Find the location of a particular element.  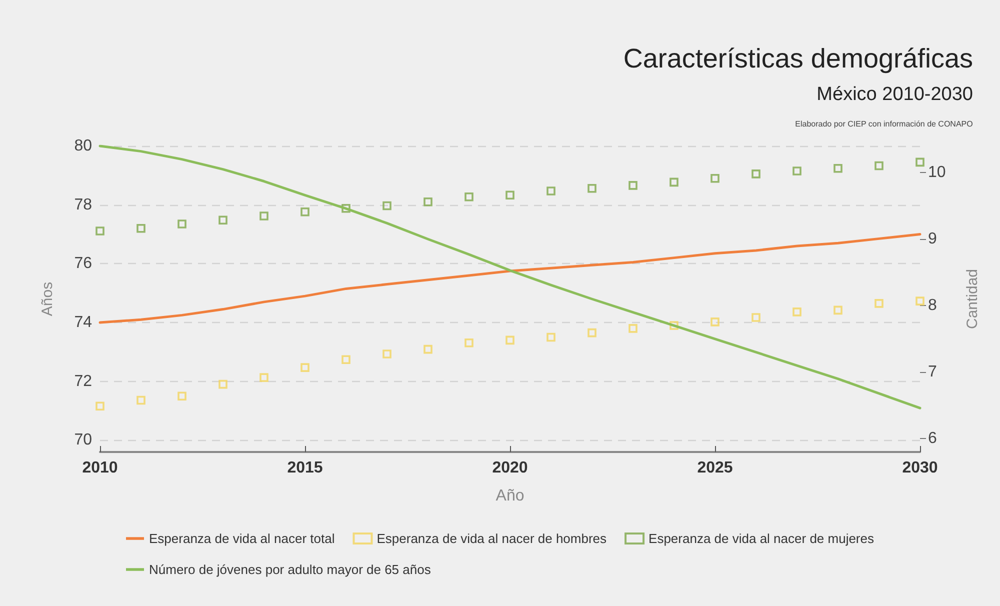

y-tick-label: 70 is located at coordinates (83, 440).